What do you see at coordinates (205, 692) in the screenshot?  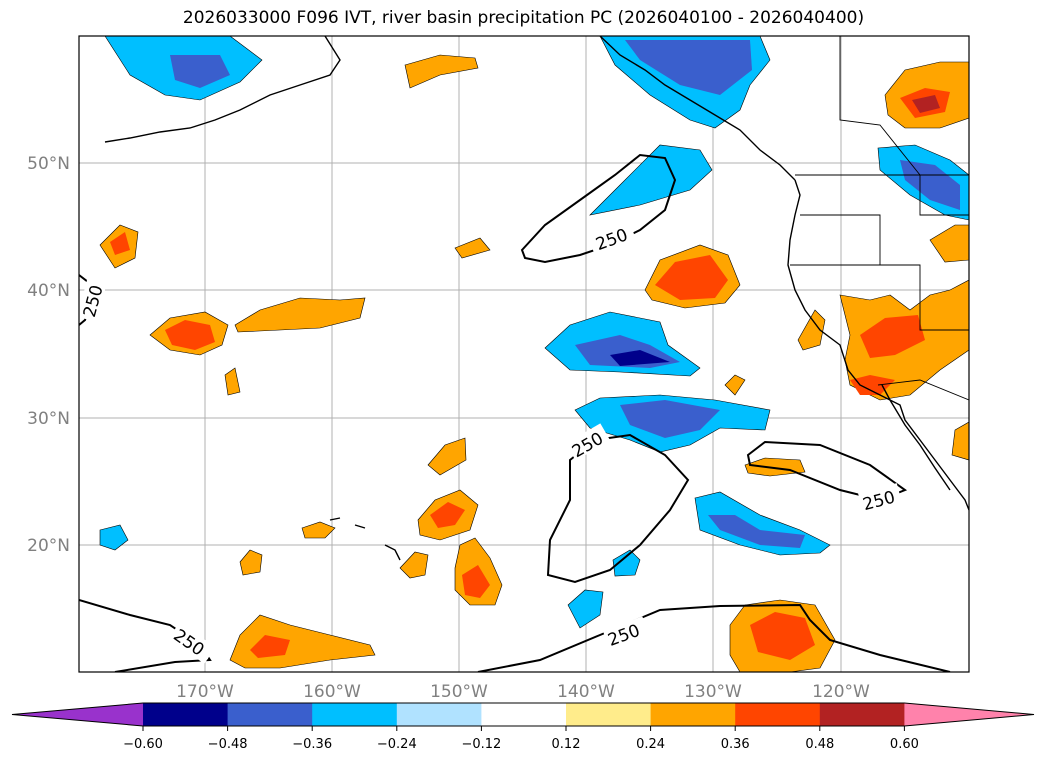 I see `lon-tick-label: 170°W` at bounding box center [205, 692].